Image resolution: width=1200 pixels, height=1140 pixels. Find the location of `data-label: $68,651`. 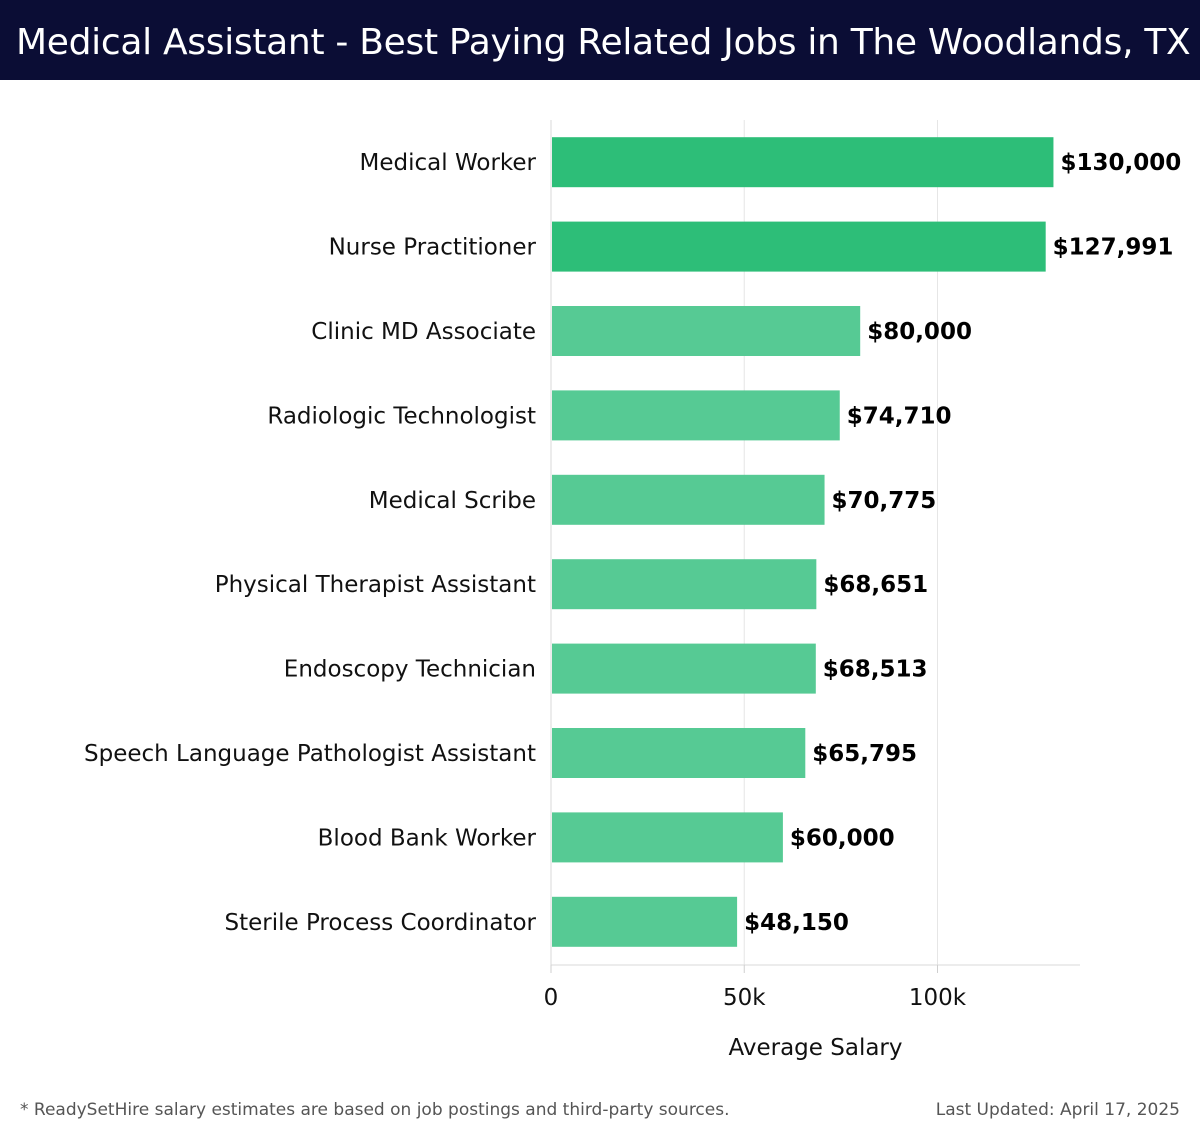

data-label: $68,651 is located at coordinates (875, 585).